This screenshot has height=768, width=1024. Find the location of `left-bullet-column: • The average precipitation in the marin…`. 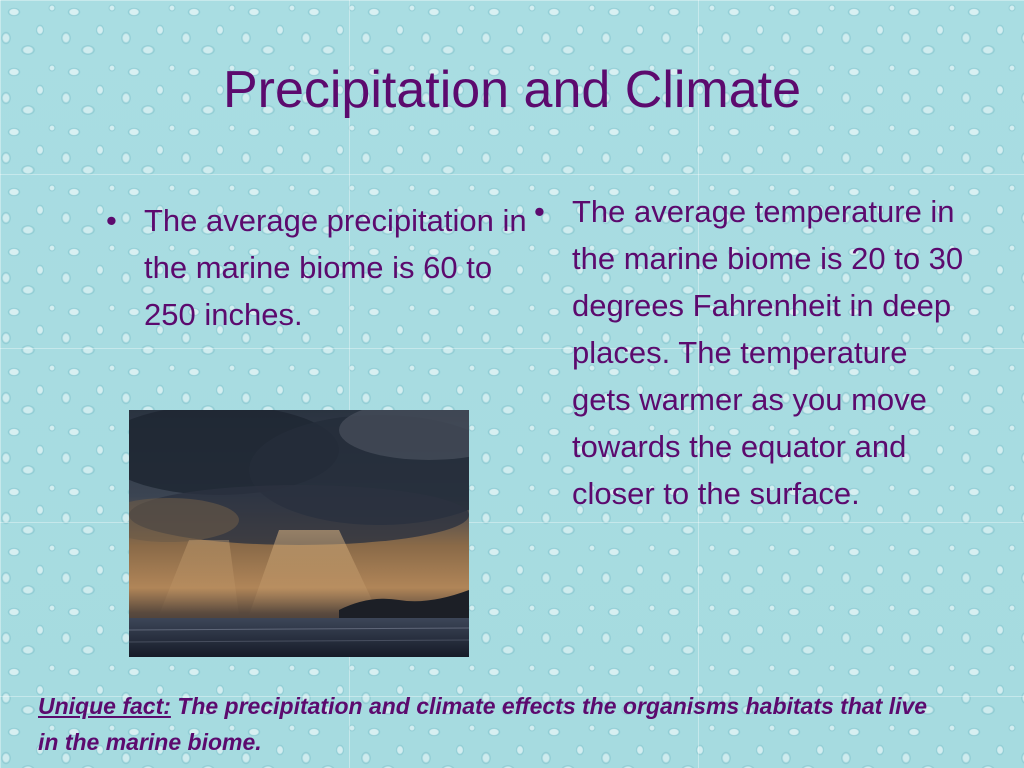

left-bullet-column: • The average precipitation in the marin… is located at coordinates (313, 267).